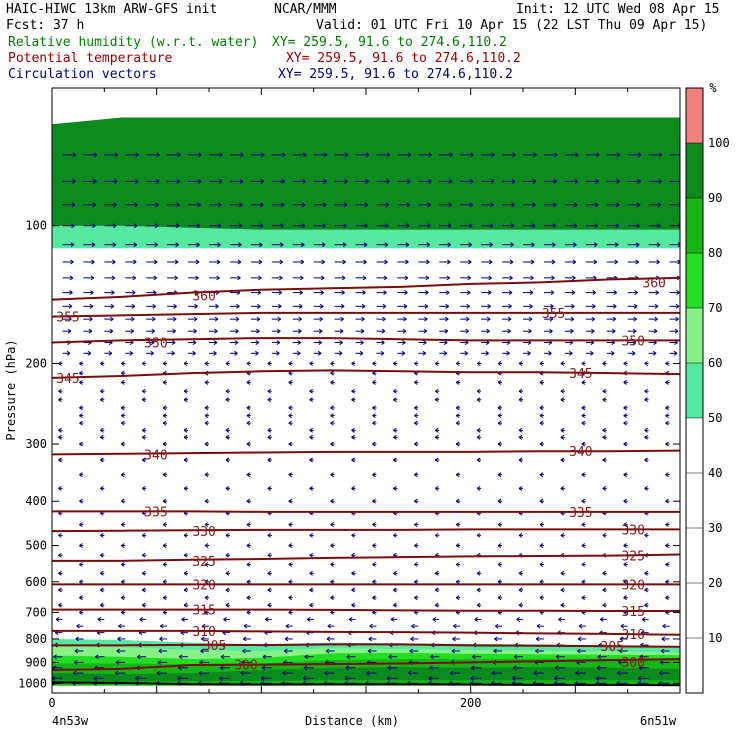 The image size is (740, 740). Describe the element at coordinates (471, 703) in the screenshot. I see `x-tick-label: 200` at that location.